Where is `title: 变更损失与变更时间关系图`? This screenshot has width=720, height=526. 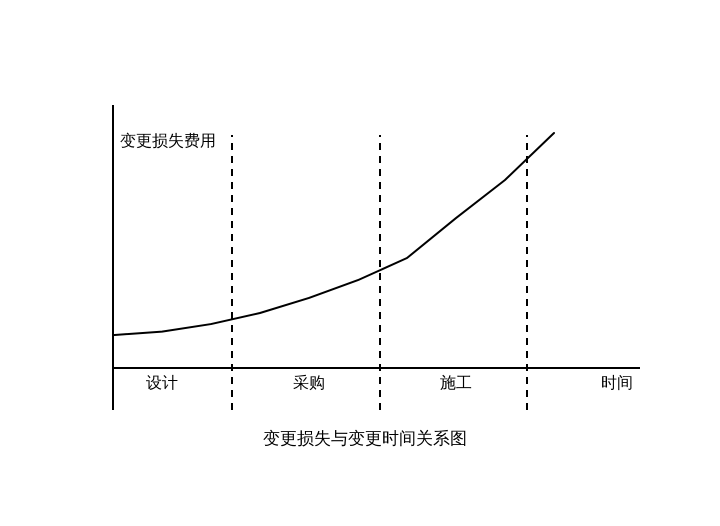
title: 变更损失与变更时间关系图 is located at coordinates (365, 439).